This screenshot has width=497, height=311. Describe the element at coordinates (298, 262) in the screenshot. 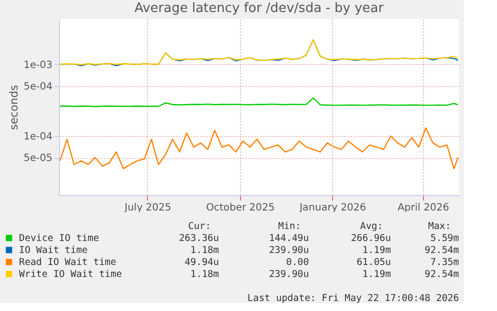

I see `text: 0.00` at that location.